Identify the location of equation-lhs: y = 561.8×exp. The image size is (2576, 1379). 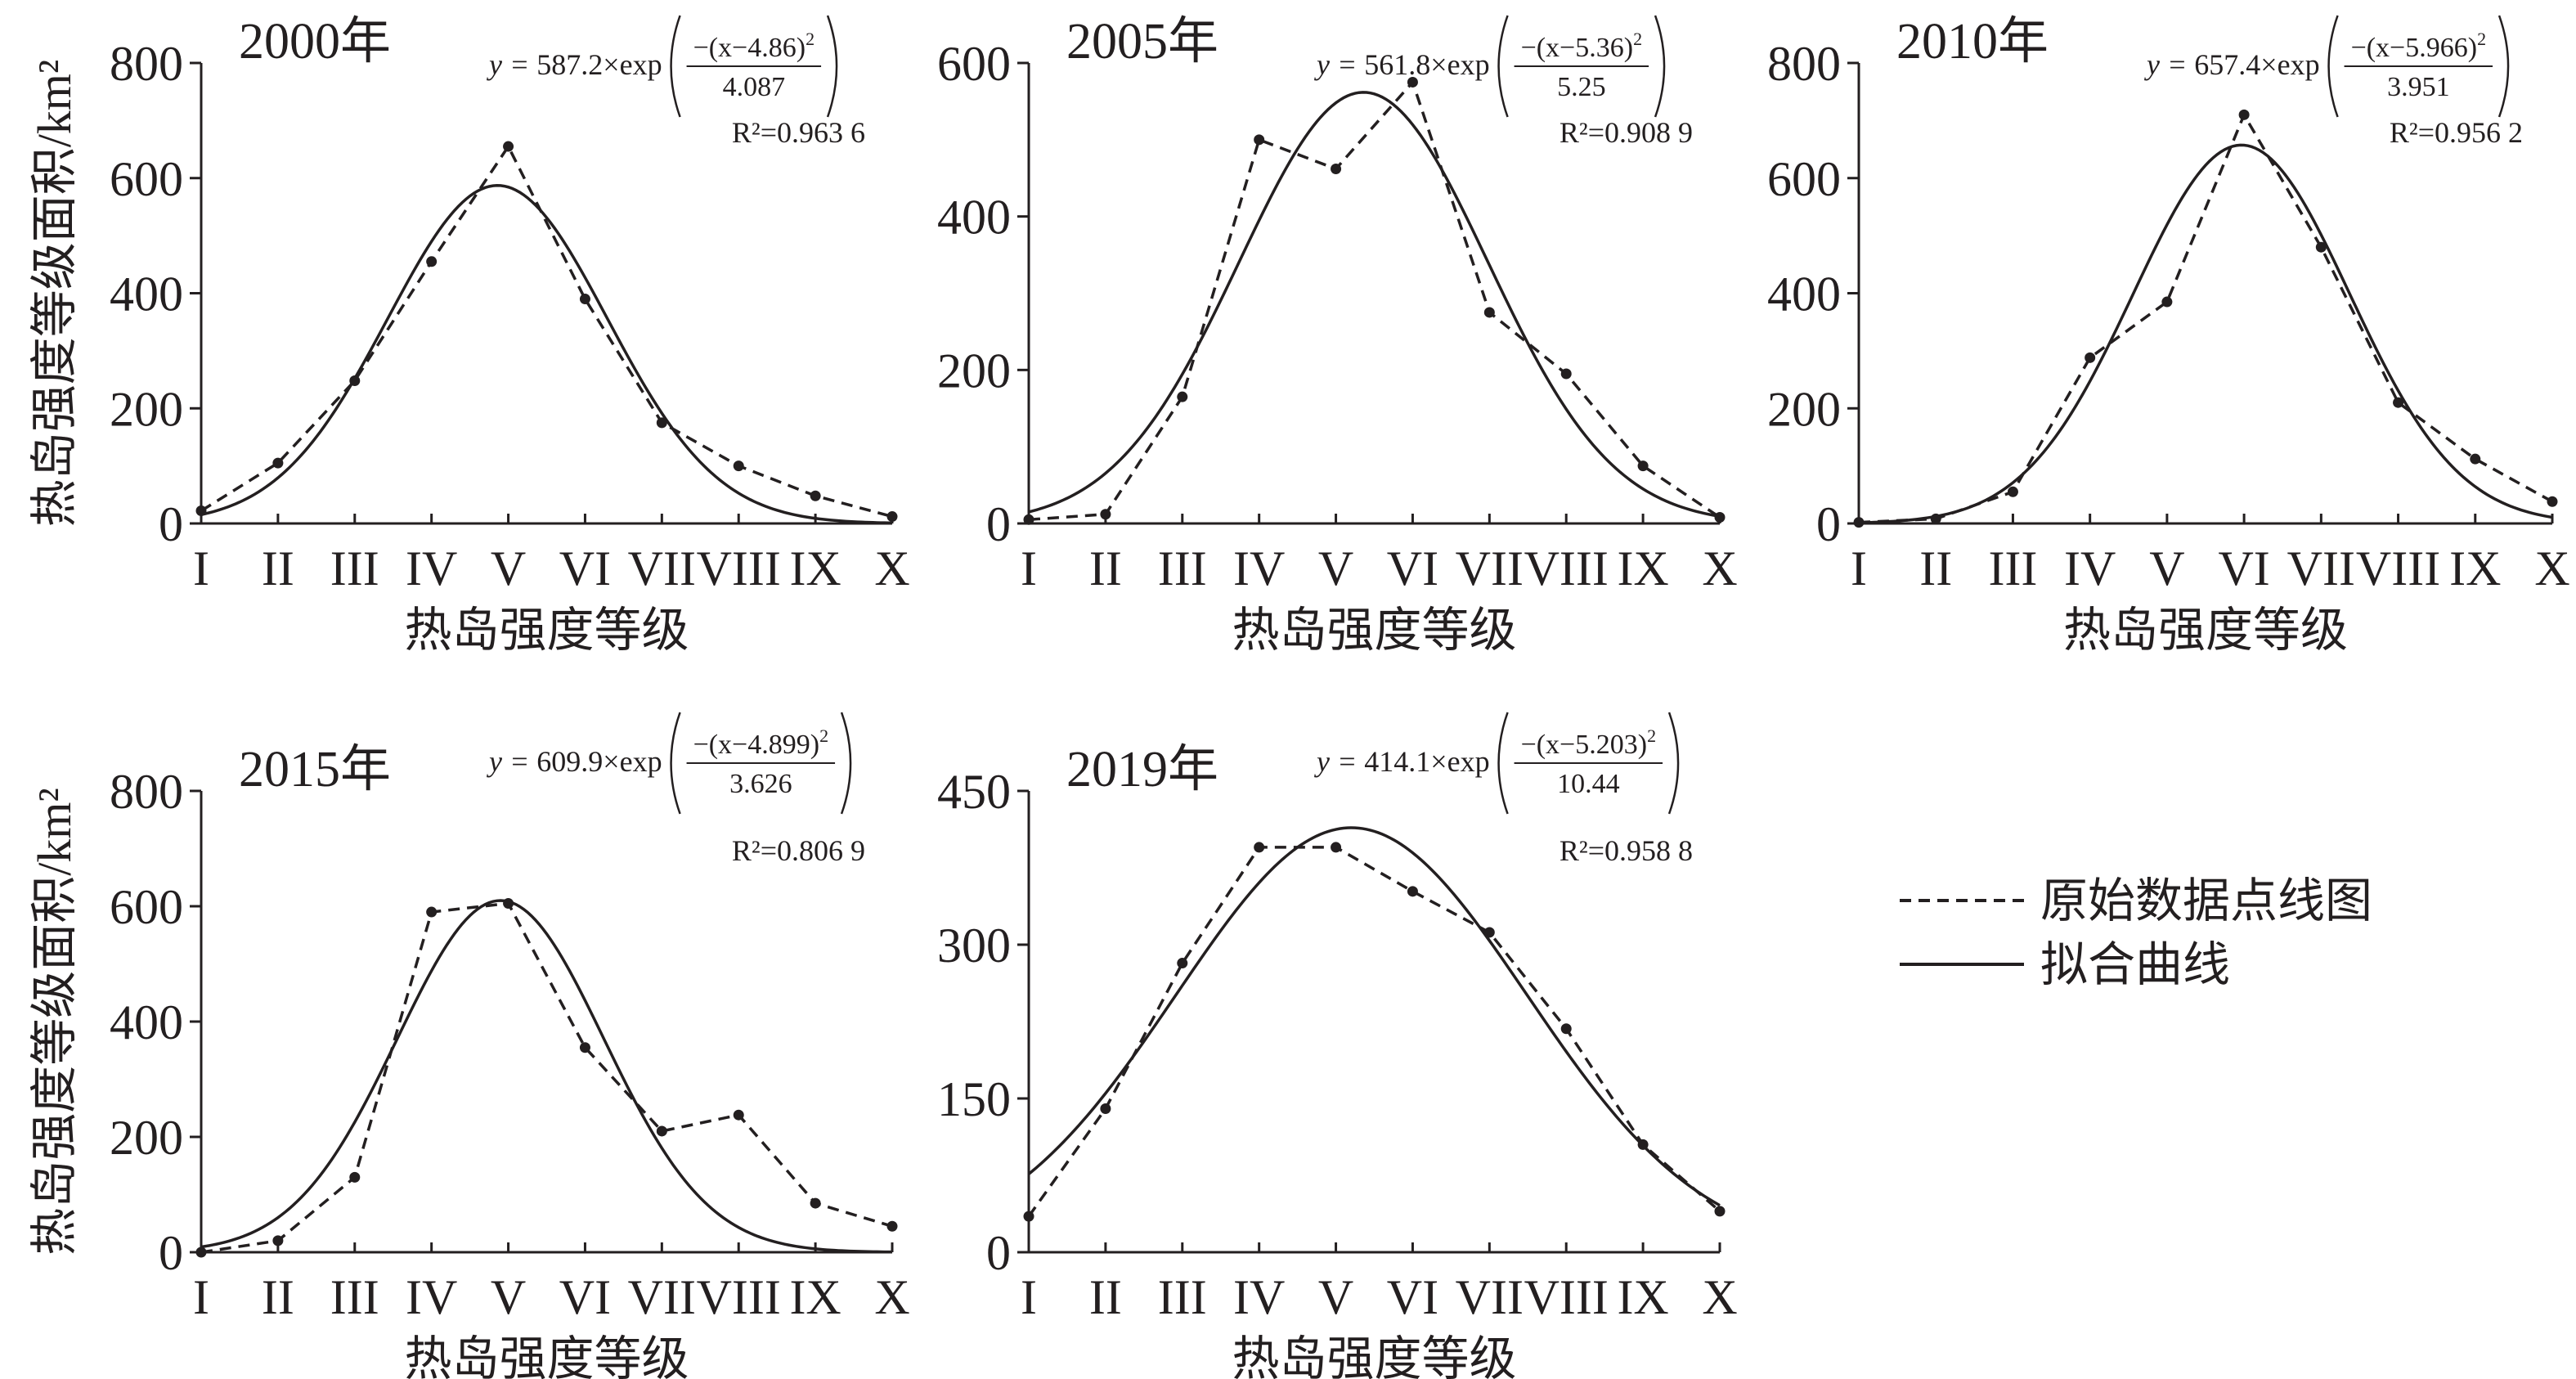
(1402, 64).